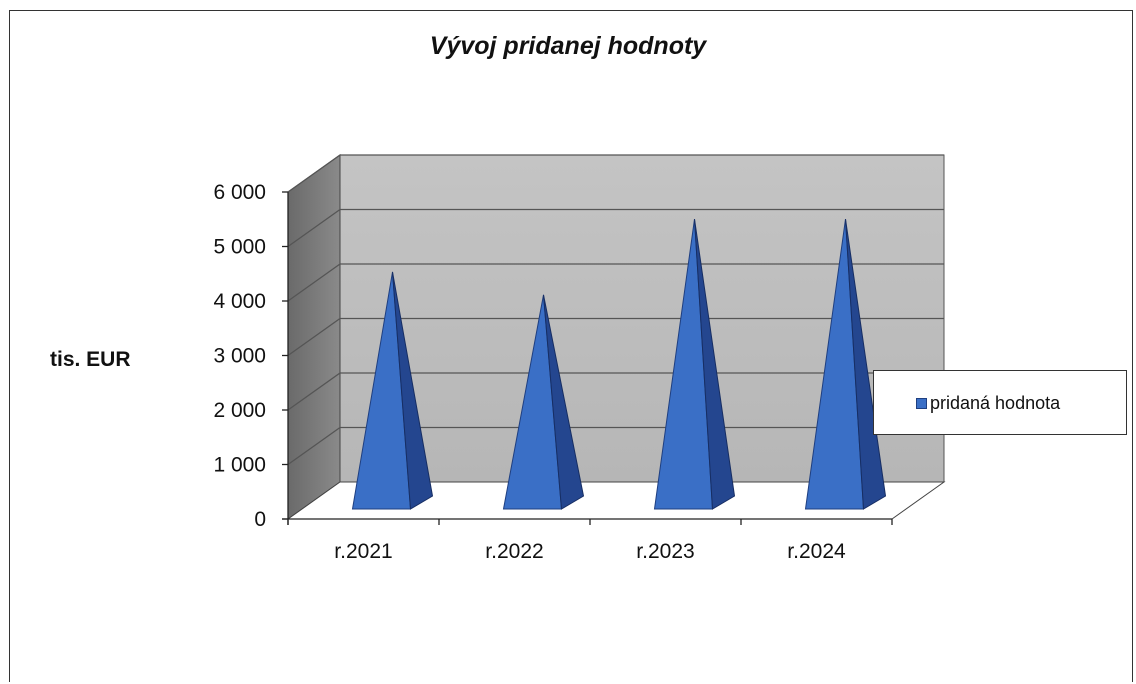 The width and height of the screenshot is (1136, 684). I want to click on y-tick-label: 3 000, so click(239, 356).